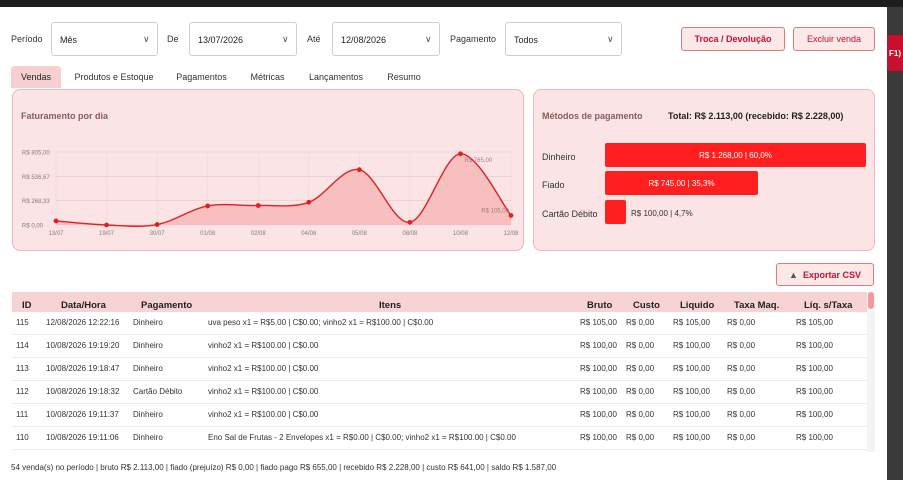 The image size is (903, 480). I want to click on period-select-value: Mês, so click(69, 40).